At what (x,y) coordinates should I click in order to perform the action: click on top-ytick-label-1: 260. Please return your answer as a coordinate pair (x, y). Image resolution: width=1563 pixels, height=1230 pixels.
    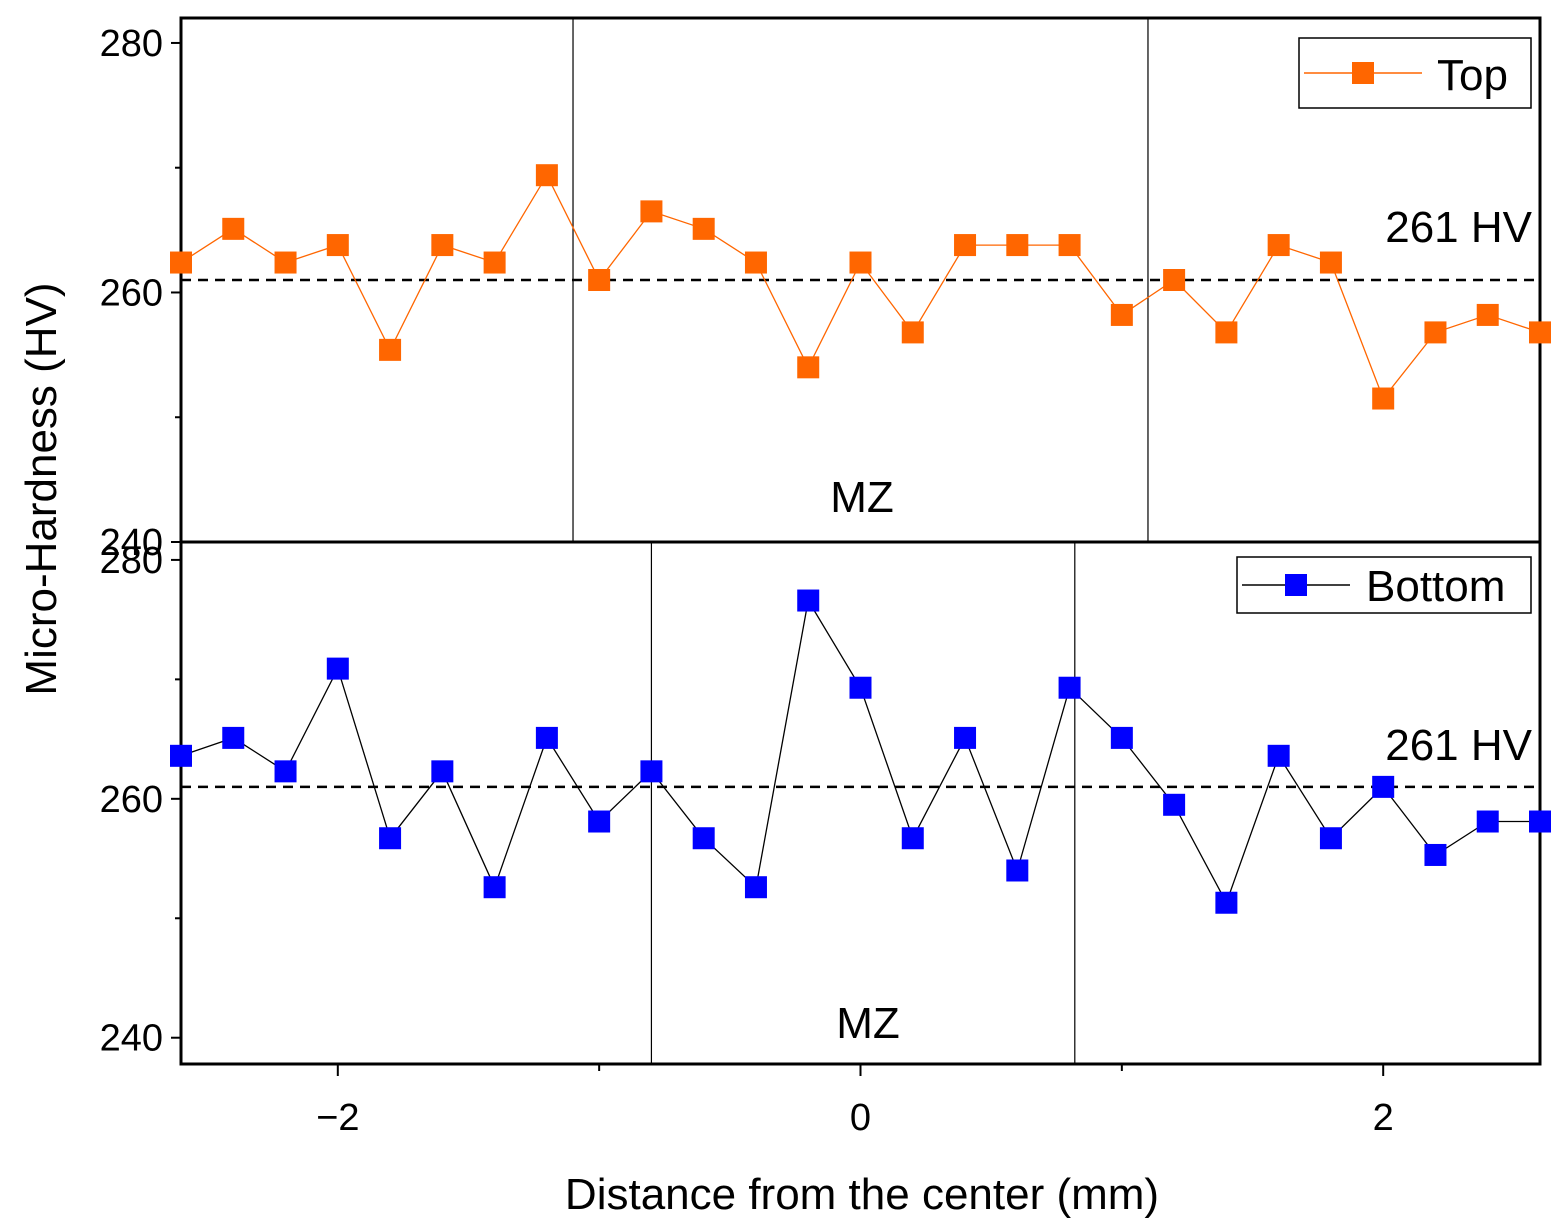
    Looking at the image, I should click on (131, 293).